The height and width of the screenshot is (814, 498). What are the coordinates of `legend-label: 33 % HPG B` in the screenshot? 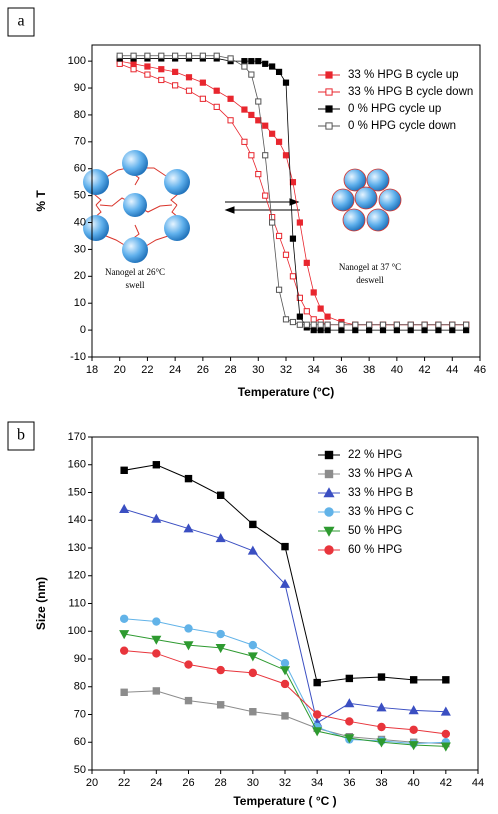 It's located at (381, 493).